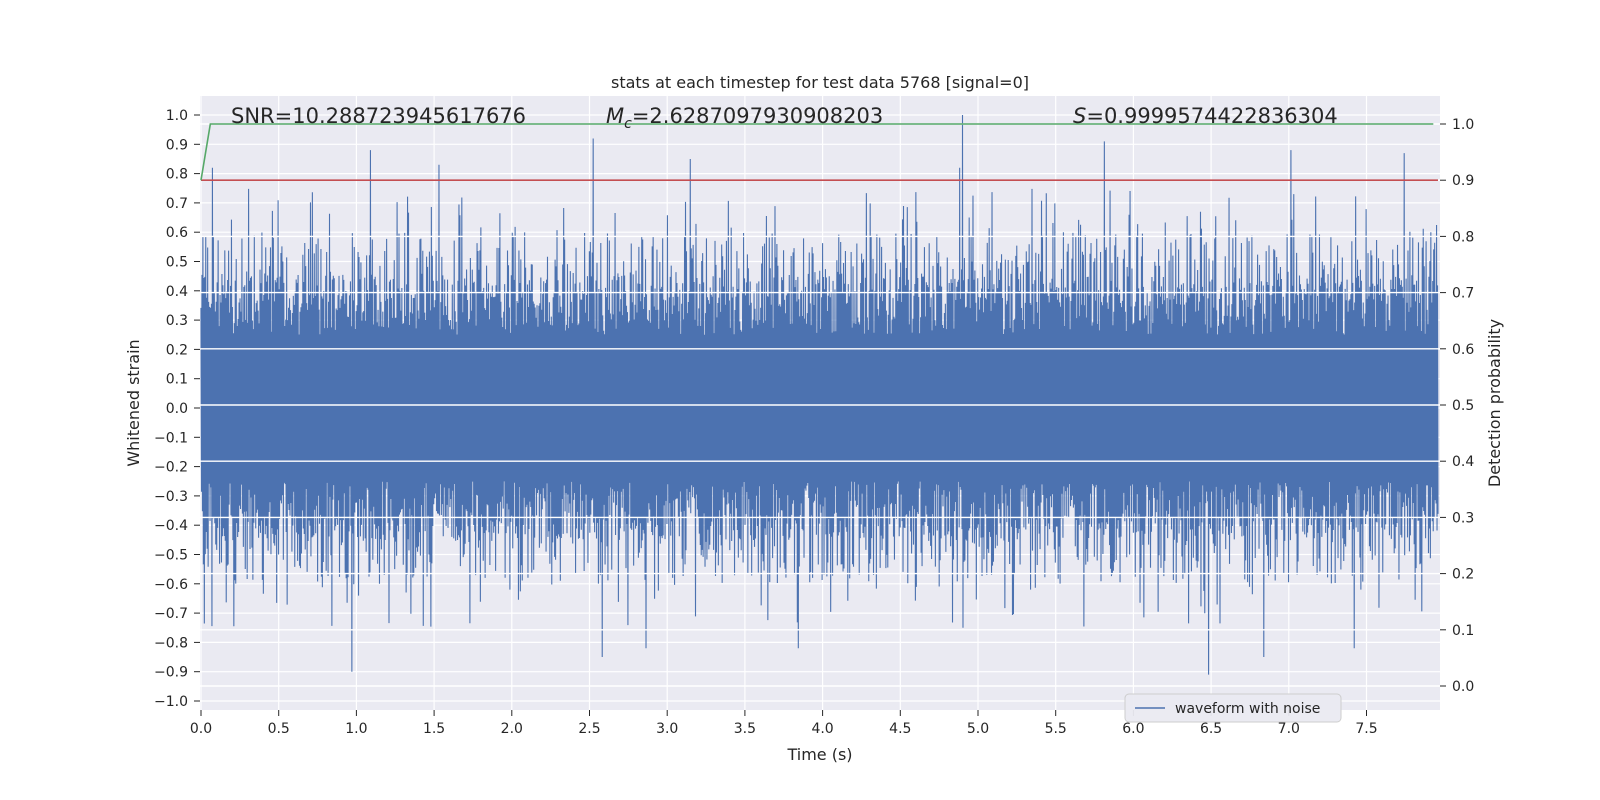 This screenshot has height=800, width=1600. What do you see at coordinates (900, 729) in the screenshot?
I see `x-tick-label: 4.5` at bounding box center [900, 729].